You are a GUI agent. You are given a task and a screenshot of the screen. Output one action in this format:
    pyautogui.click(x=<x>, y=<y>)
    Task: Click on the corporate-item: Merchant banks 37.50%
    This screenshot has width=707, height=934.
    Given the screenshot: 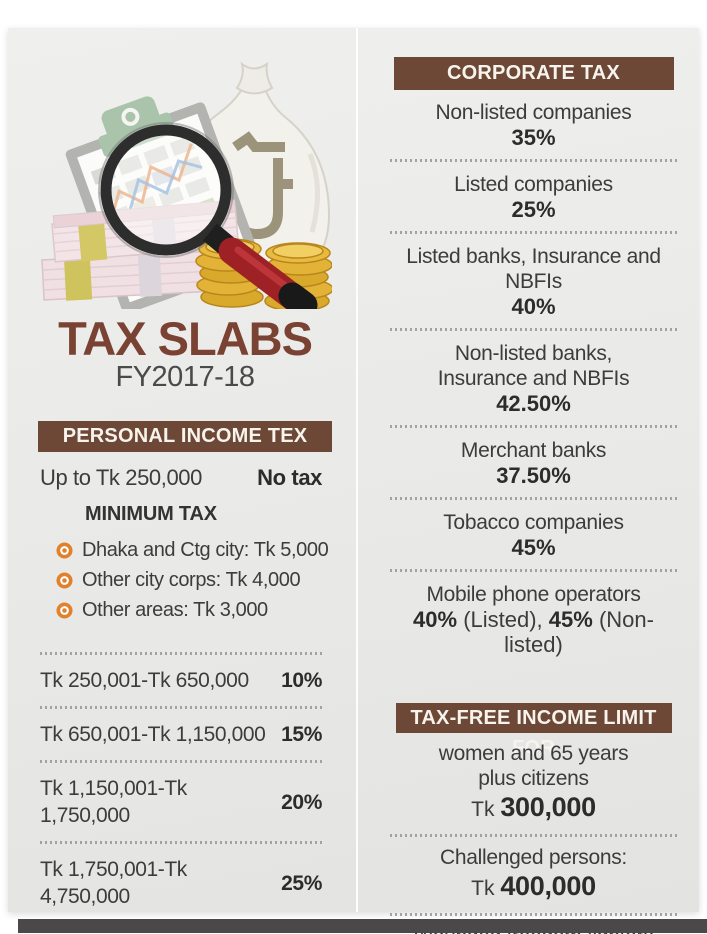 What is the action you would take?
    pyautogui.click(x=533, y=462)
    